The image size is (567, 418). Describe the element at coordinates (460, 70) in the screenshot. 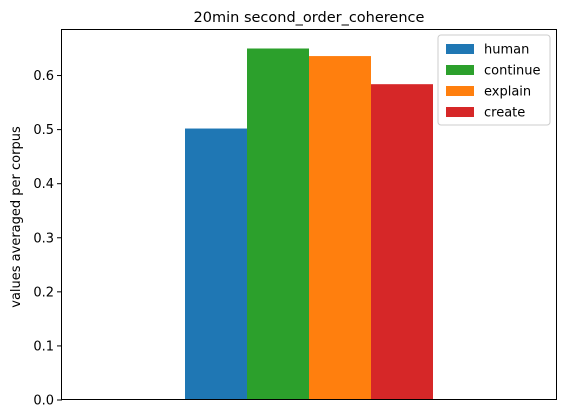

I see `legend-swatch-continue` at that location.